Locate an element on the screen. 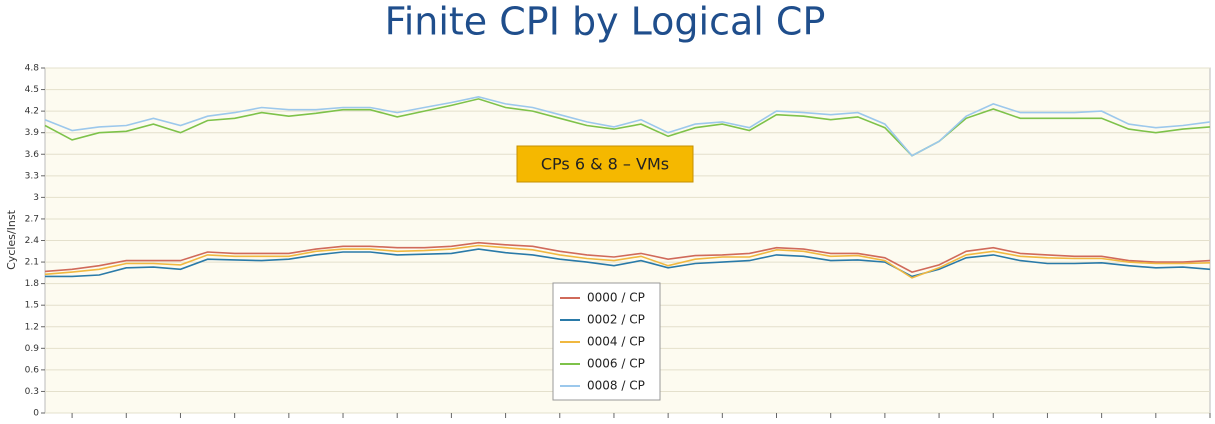 The image size is (1215, 424). y-tick-label: 0 is located at coordinates (36, 414).